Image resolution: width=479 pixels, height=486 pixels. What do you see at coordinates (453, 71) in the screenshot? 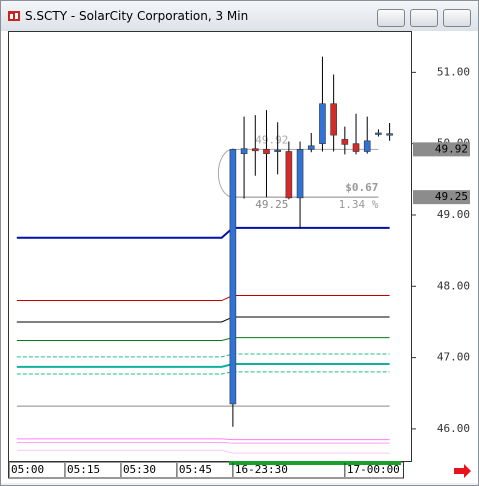
I see `y-tick-label: 51.00` at bounding box center [453, 71].